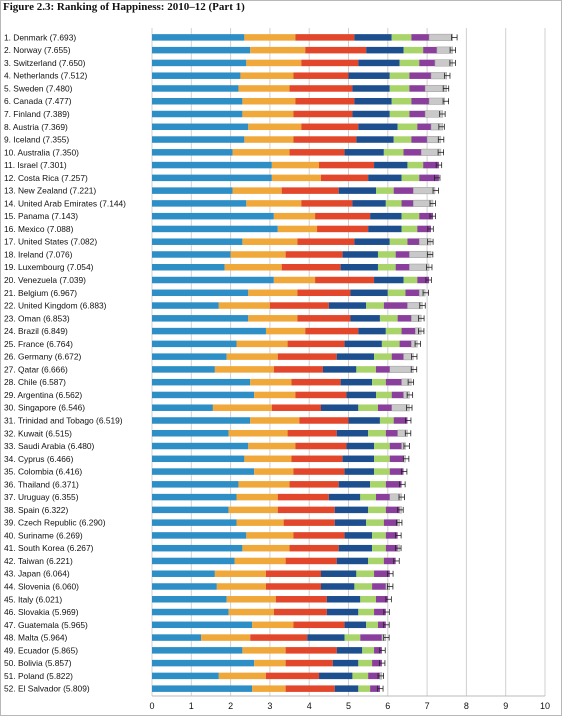  I want to click on x-tick-label: 4, so click(309, 706).